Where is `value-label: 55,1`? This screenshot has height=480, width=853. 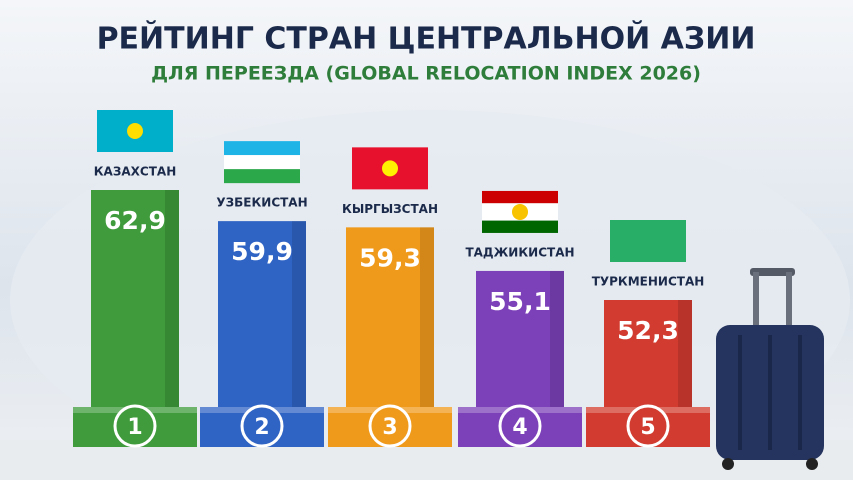 value-label: 55,1 is located at coordinates (520, 301).